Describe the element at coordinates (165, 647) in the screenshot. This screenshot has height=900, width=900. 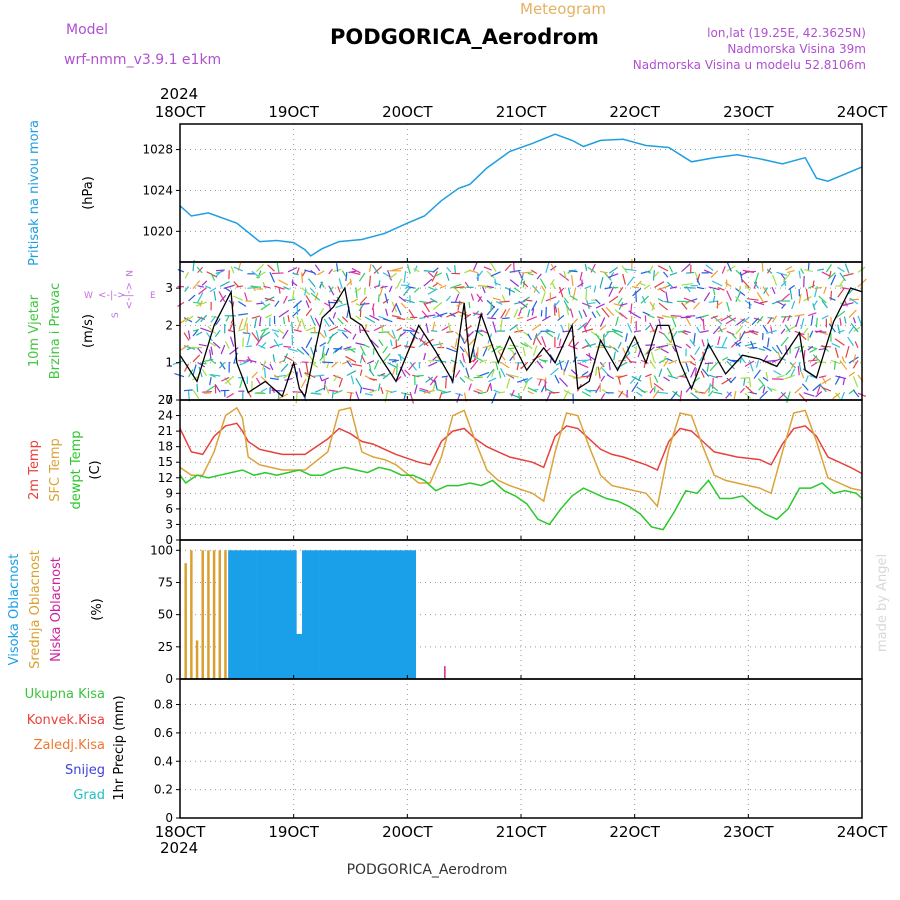
I see `ytick-label: 25` at that location.